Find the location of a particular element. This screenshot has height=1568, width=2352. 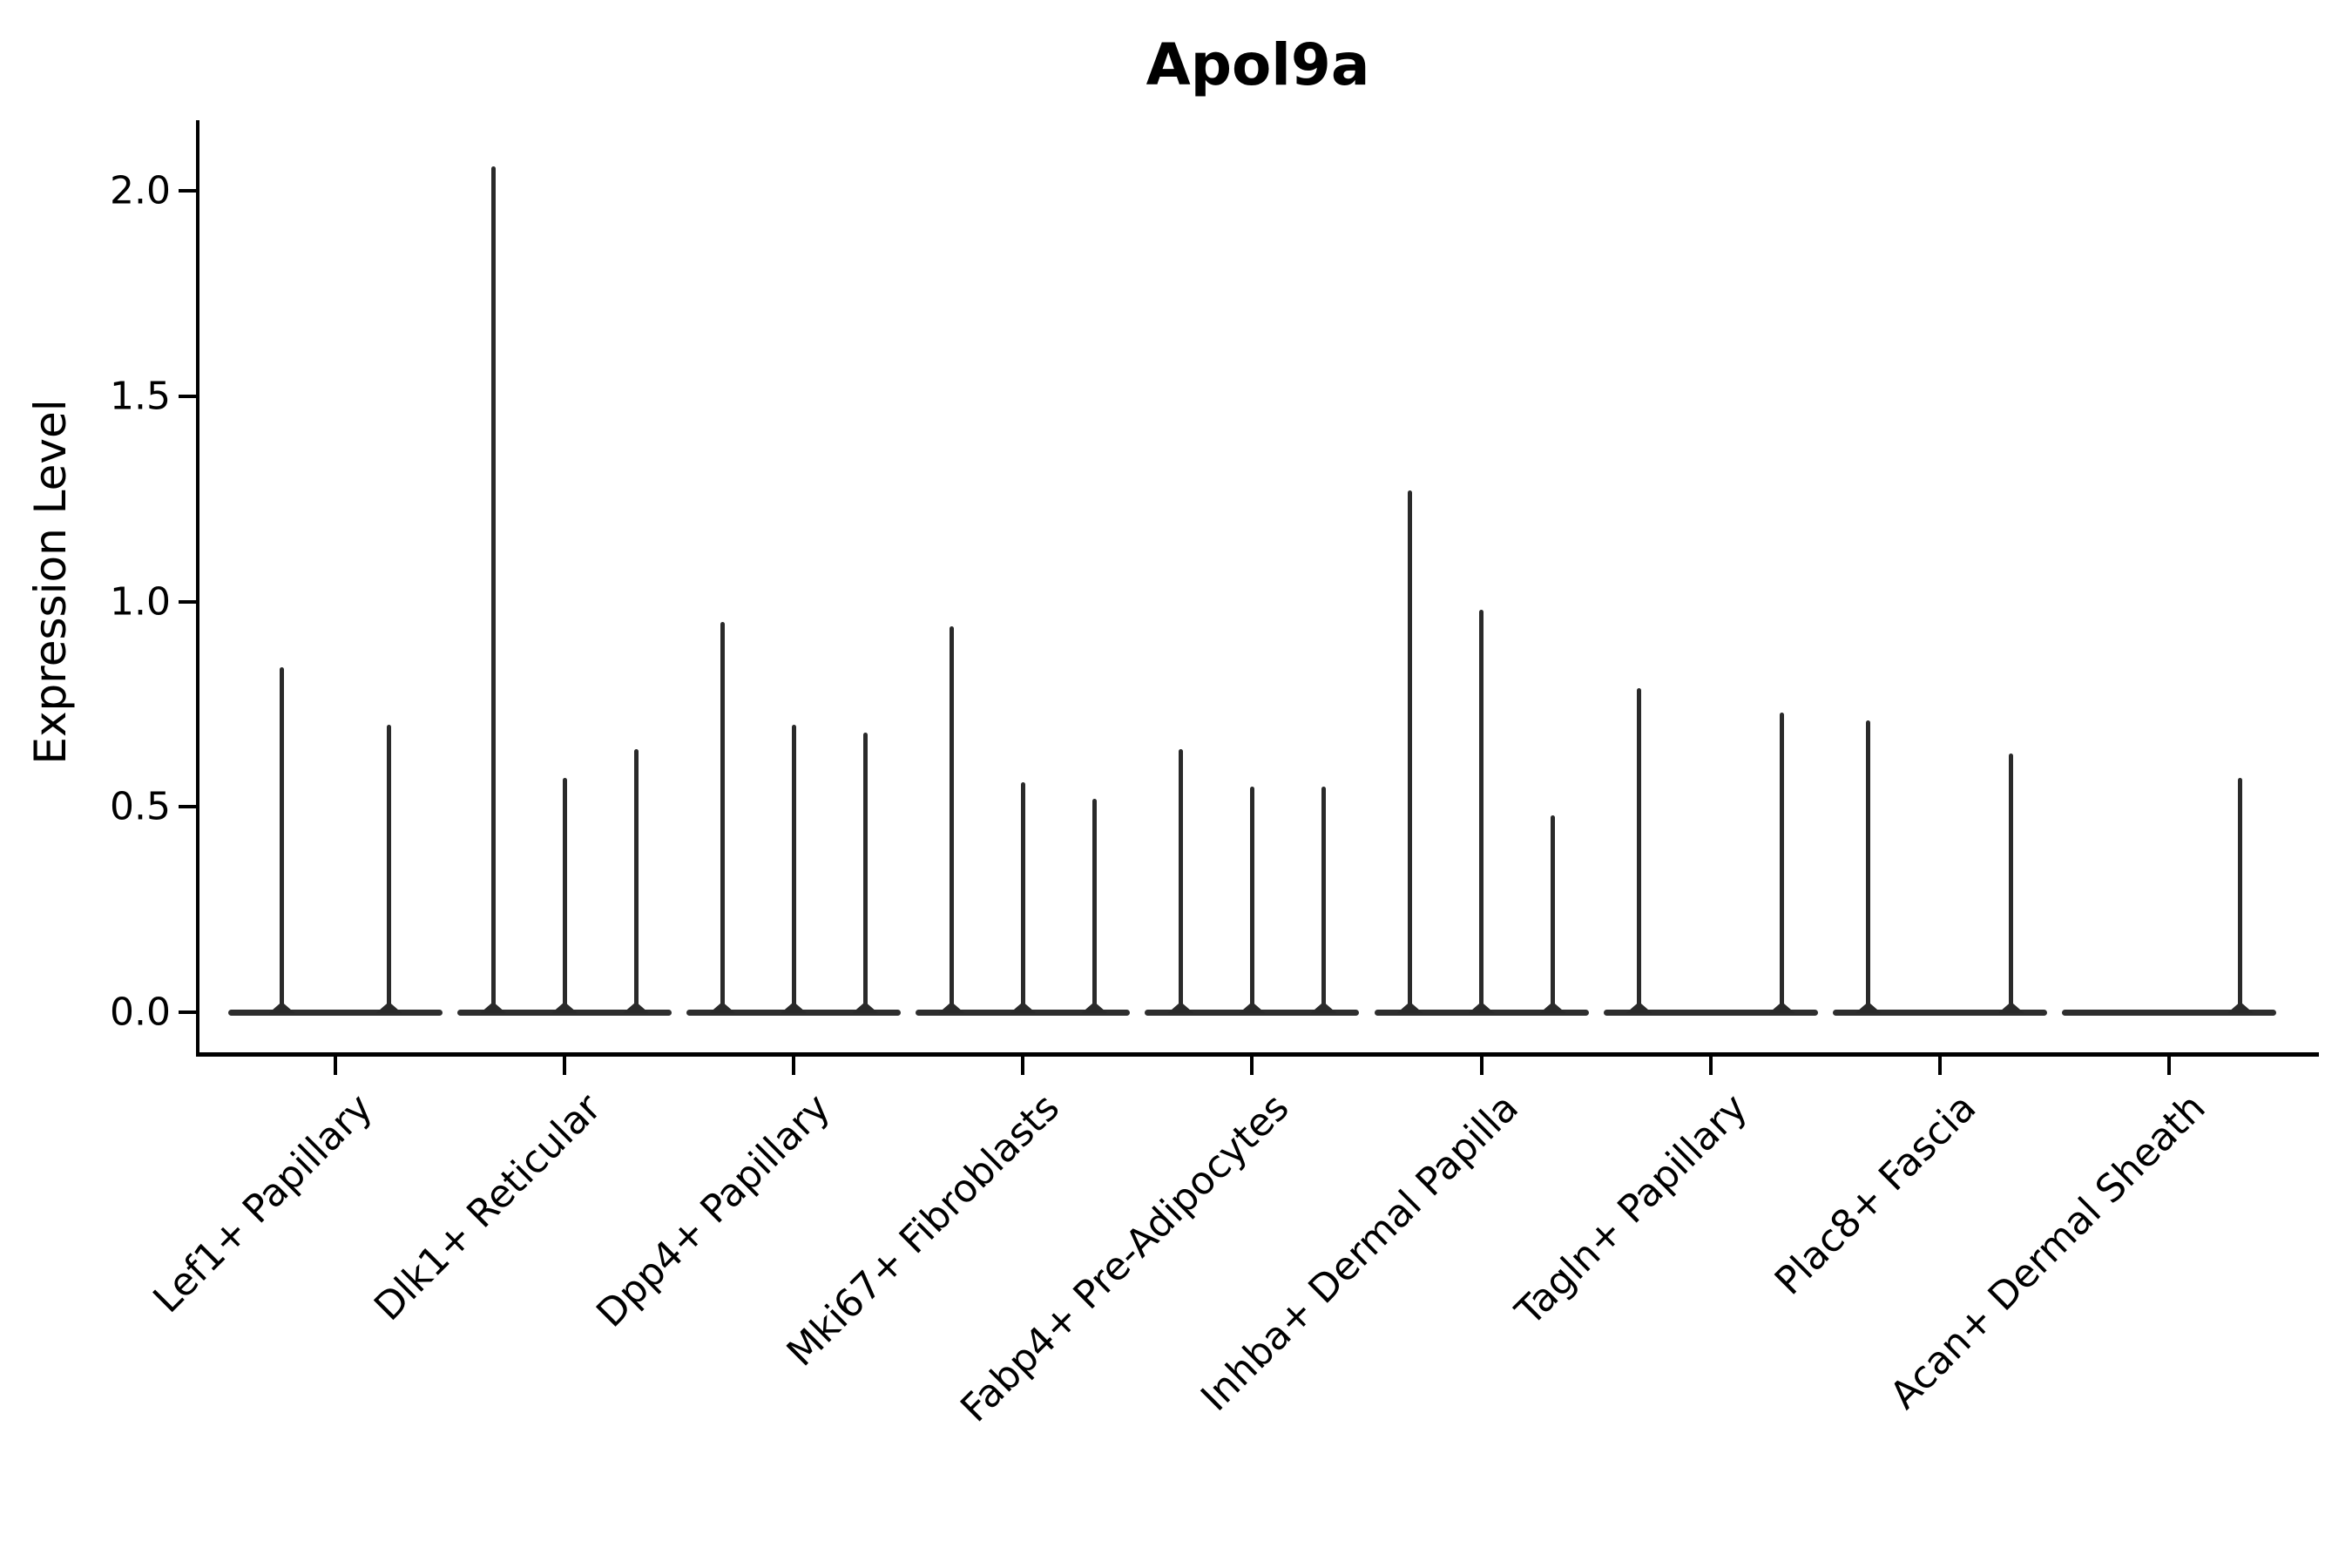

y-tick-label: 0.5 is located at coordinates (140, 806).